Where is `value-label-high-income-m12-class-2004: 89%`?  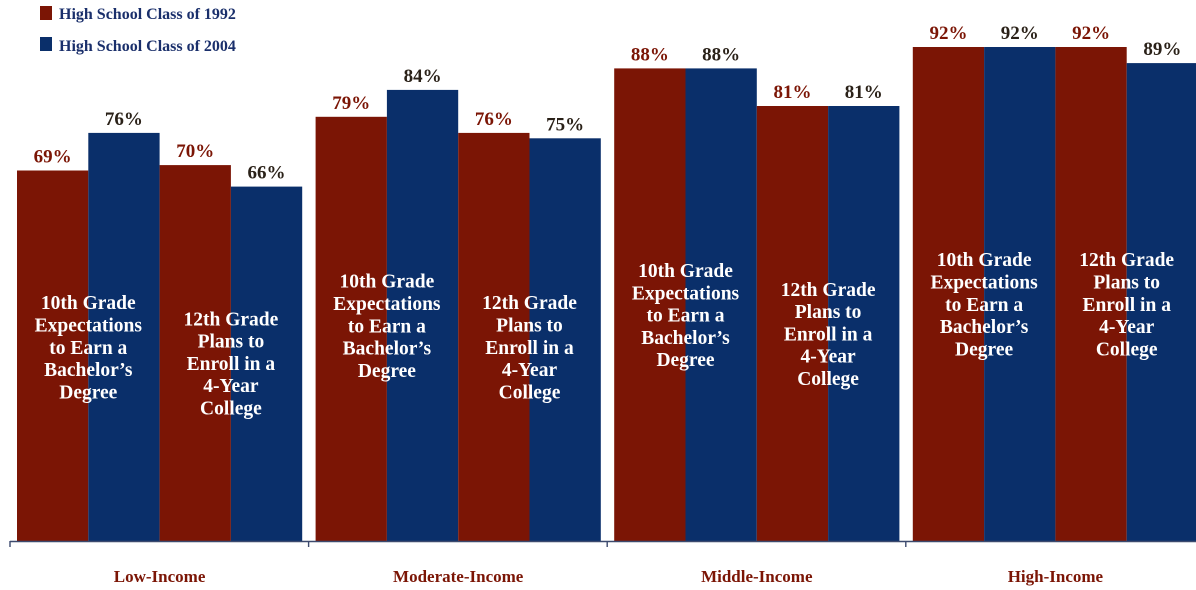 value-label-high-income-m12-class-2004: 89% is located at coordinates (1162, 49).